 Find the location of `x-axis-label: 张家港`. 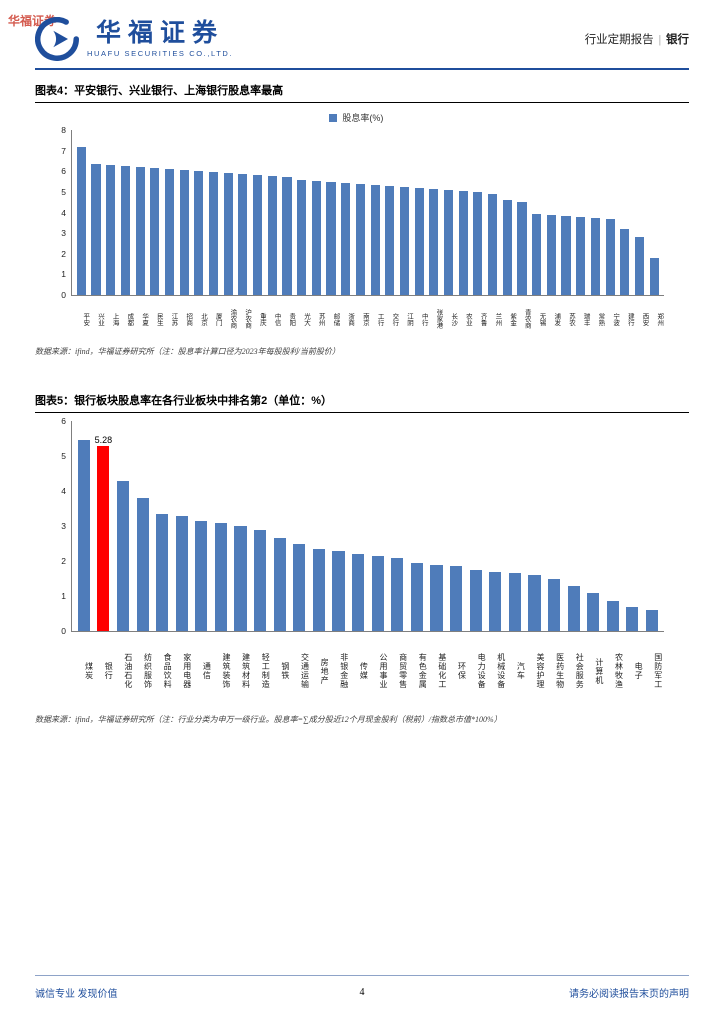

x-axis-label: 张家港 is located at coordinates (438, 319).